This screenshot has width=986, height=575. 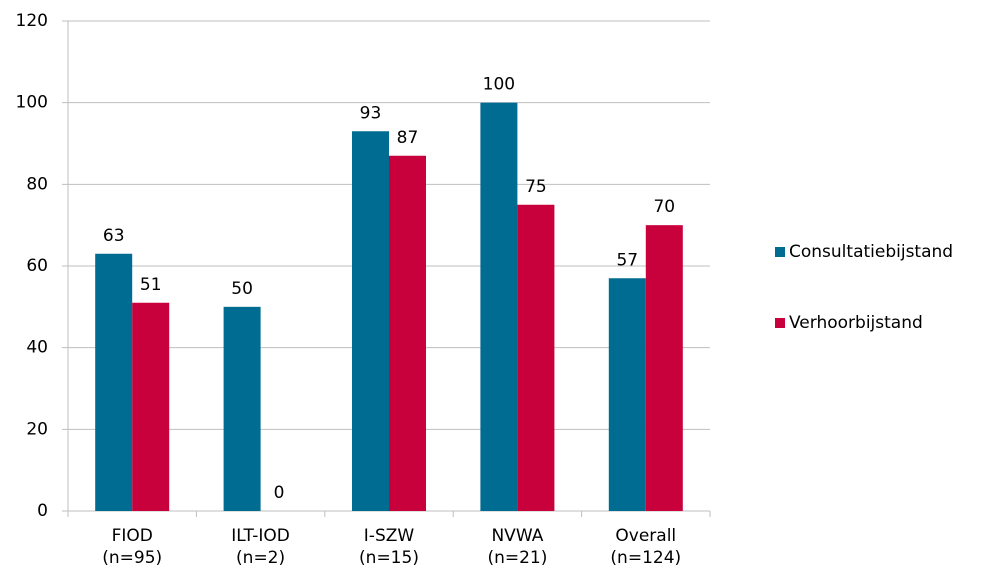 What do you see at coordinates (871, 252) in the screenshot?
I see `legend-label: Consultatiebijstand` at bounding box center [871, 252].